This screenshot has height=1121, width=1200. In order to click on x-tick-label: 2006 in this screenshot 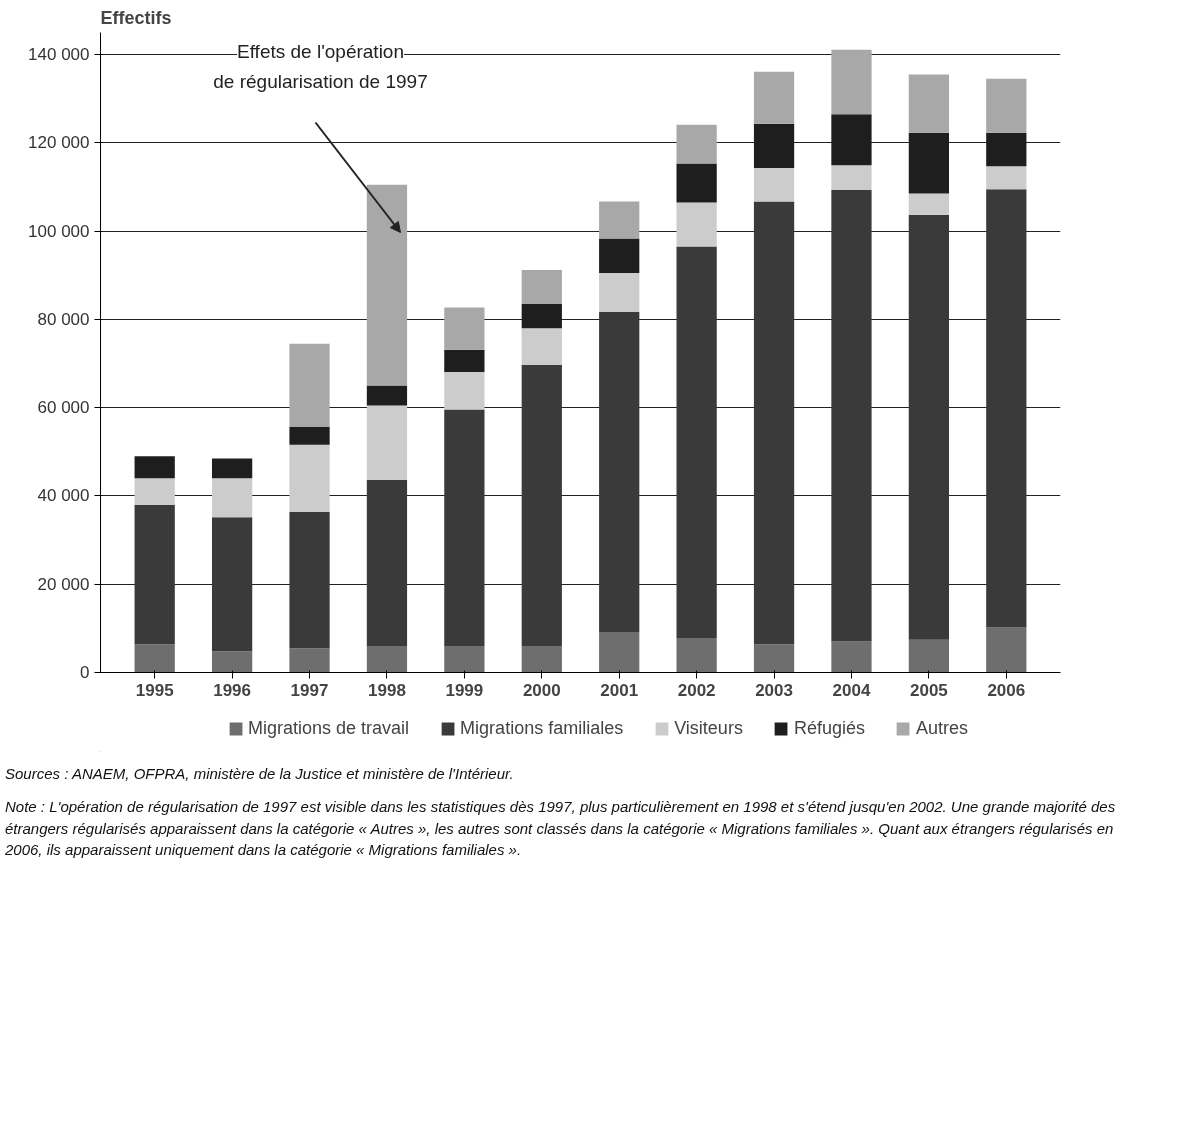, I will do `click(1006, 690)`.